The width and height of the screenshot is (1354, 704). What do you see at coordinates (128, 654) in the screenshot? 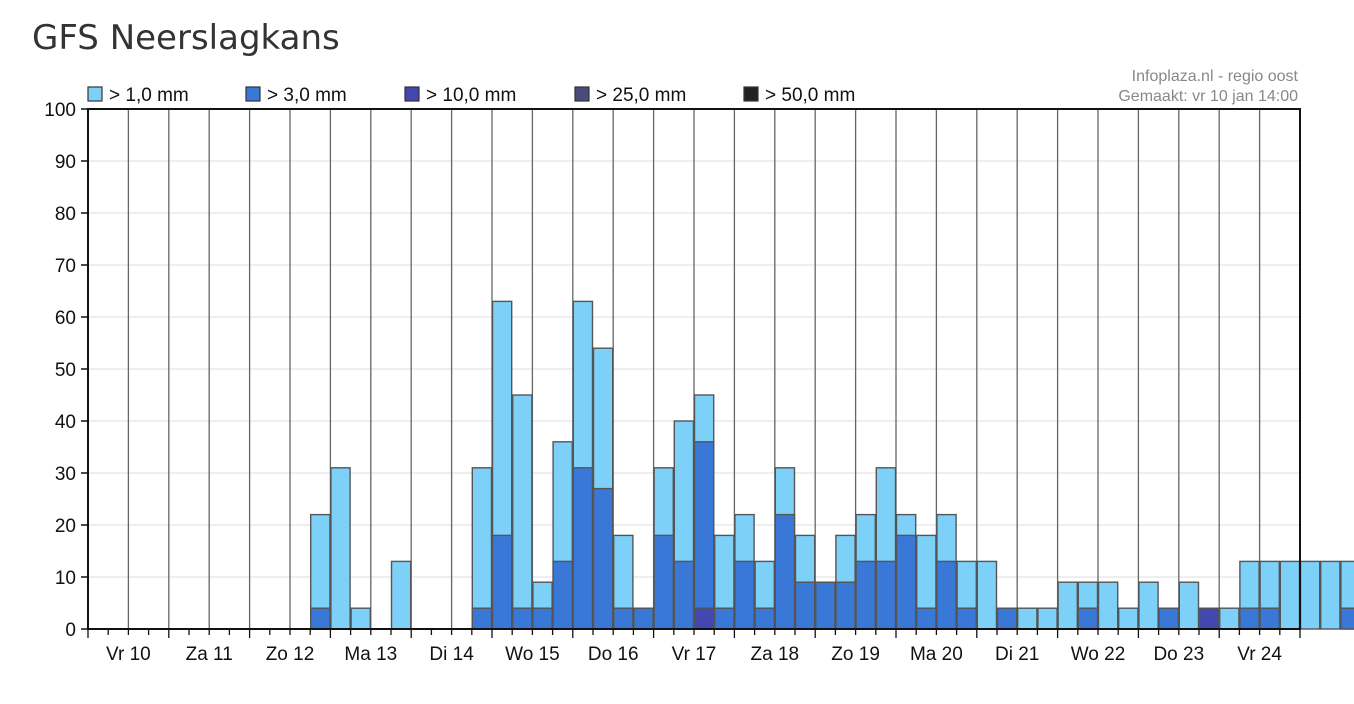
I see `x-tick-label: Vr 10` at bounding box center [128, 654].